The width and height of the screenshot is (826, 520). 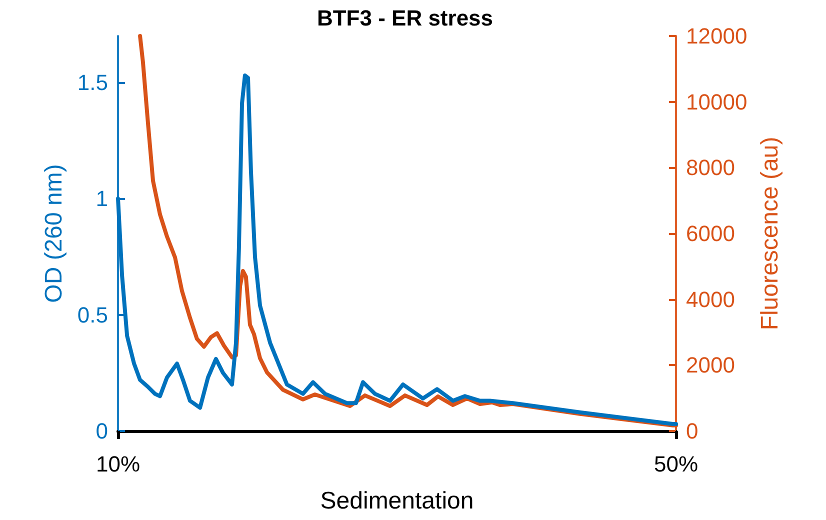 What do you see at coordinates (405, 18) in the screenshot?
I see `chart-title: BTF3 - ER stress` at bounding box center [405, 18].